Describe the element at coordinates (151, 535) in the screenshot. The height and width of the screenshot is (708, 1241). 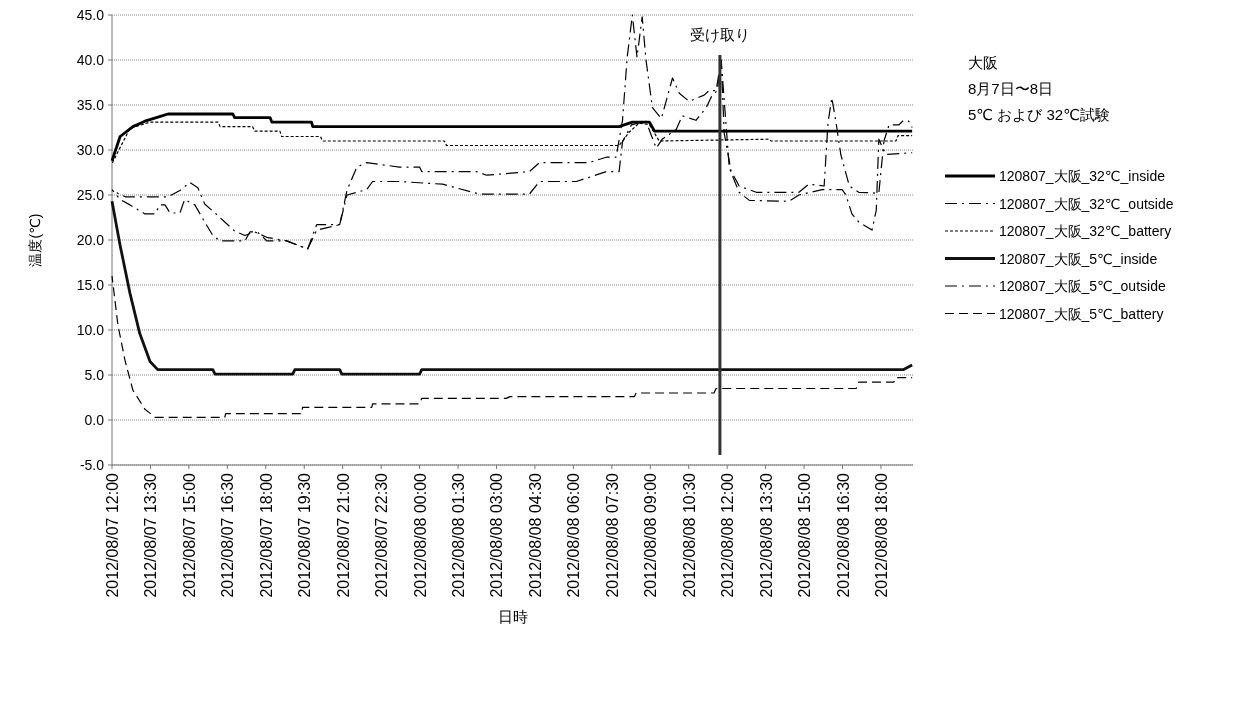
I see `x-tick-label: 2012/08/07 13:30` at that location.